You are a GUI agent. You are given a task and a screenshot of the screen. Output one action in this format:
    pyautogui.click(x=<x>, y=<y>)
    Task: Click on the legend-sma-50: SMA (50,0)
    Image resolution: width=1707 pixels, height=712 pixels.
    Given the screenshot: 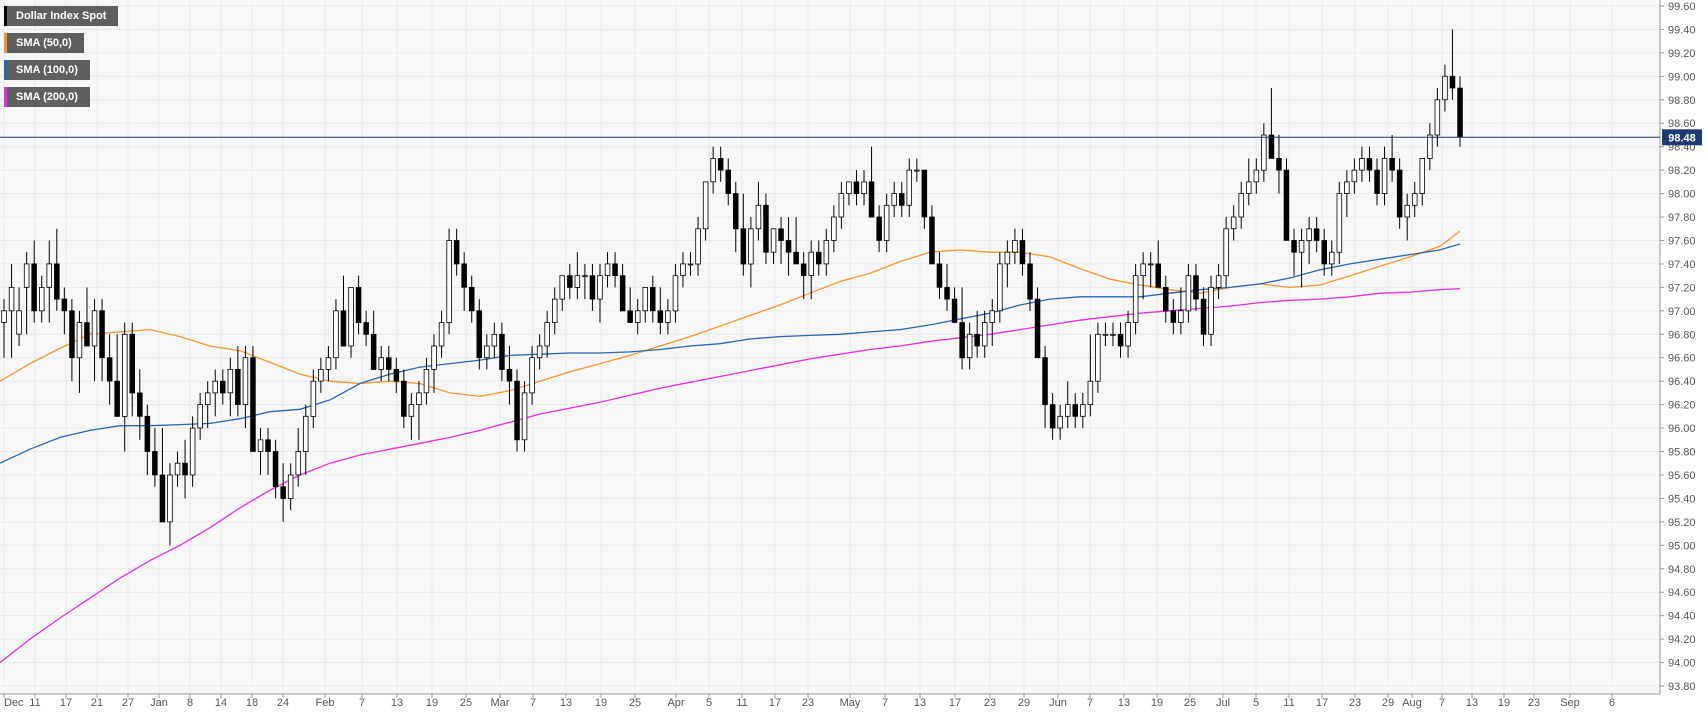 What is the action you would take?
    pyautogui.click(x=44, y=43)
    